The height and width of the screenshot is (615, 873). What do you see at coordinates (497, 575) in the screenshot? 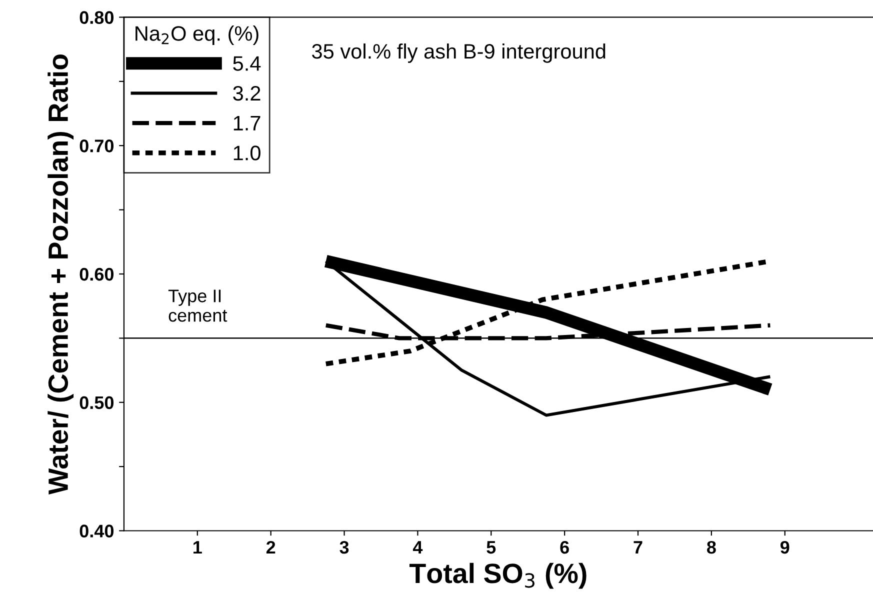
I see `x-axis-title: Total SO$_{3}$ (%)` at bounding box center [497, 575].